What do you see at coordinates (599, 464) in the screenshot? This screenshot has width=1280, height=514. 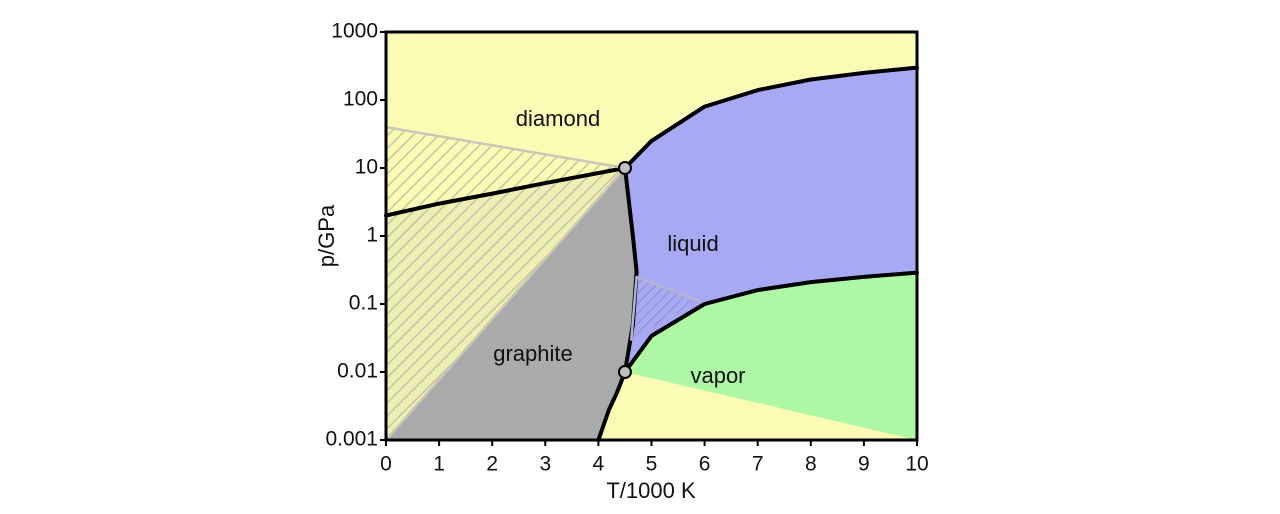 I see `x-tick-label: 4` at bounding box center [599, 464].